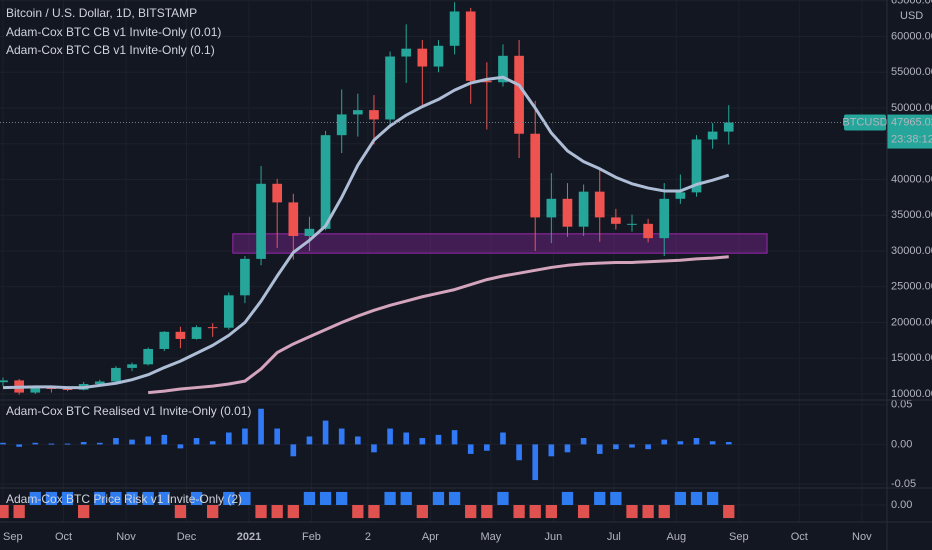 This screenshot has width=932, height=550. Describe the element at coordinates (911, 215) in the screenshot. I see `y-tick-label: 35000.00` at that location.